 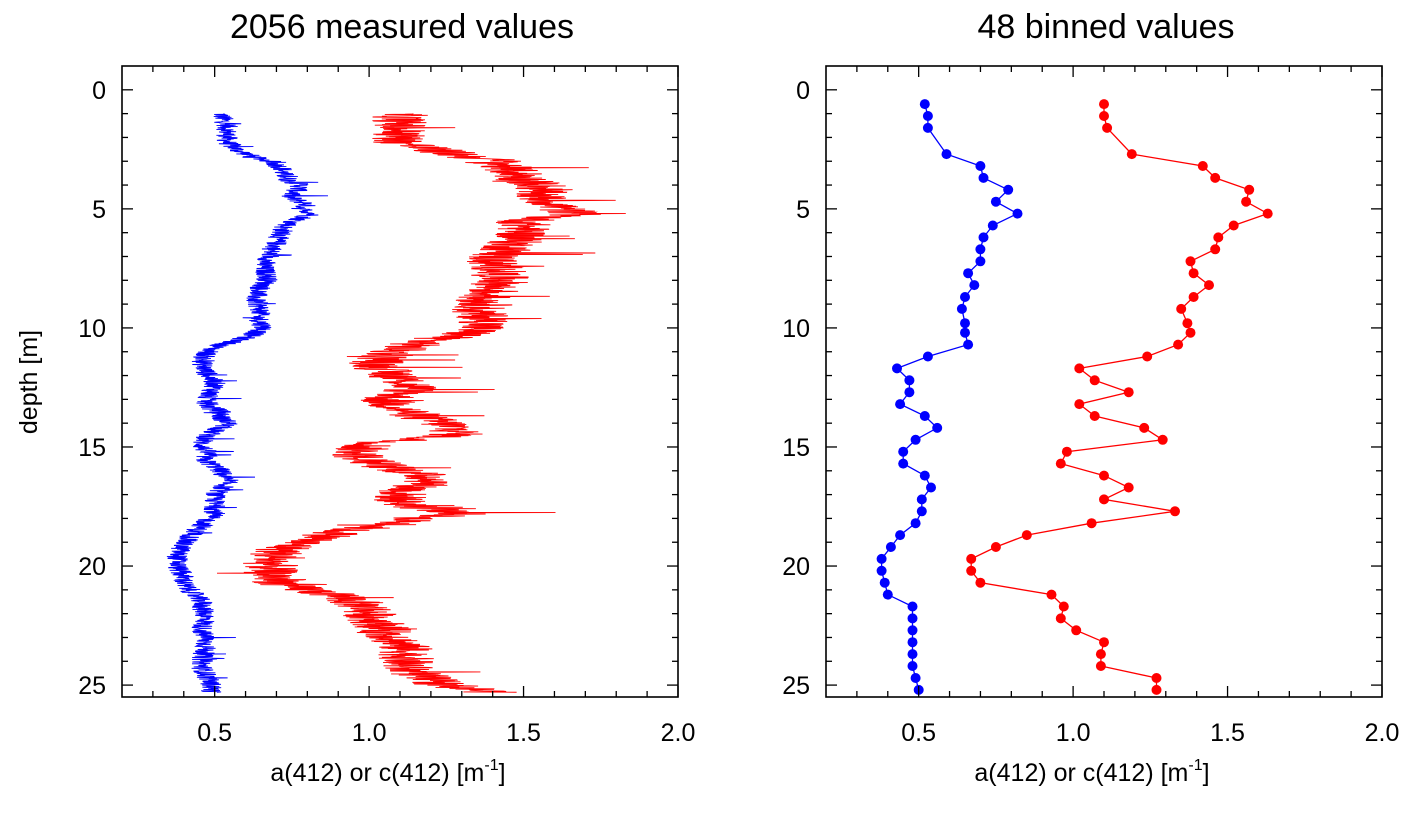 What do you see at coordinates (523, 733) in the screenshot?
I see `x-tick-label: 1.5` at bounding box center [523, 733].